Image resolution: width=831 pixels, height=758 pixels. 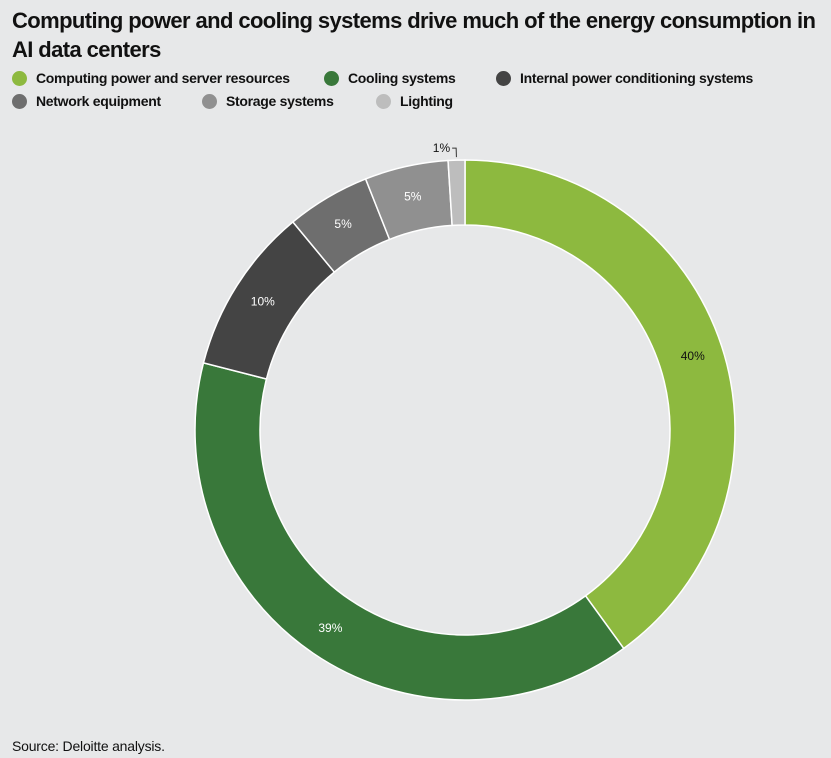 I want to click on slice-label-computing-power-and-server-resources: 40%, so click(x=693, y=356).